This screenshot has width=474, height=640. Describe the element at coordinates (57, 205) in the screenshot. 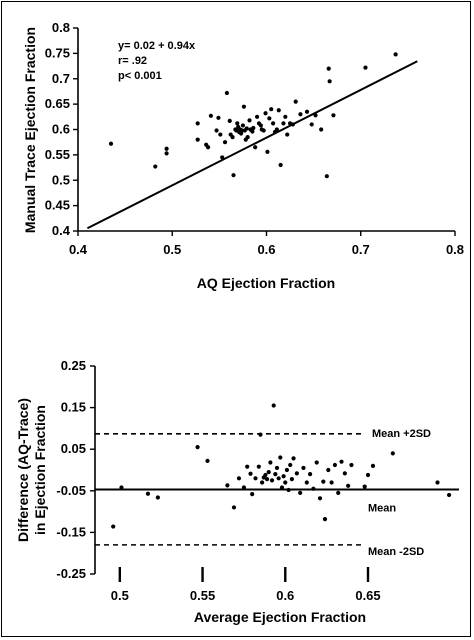

I see `top-y-tick-label: 0.45` at that location.